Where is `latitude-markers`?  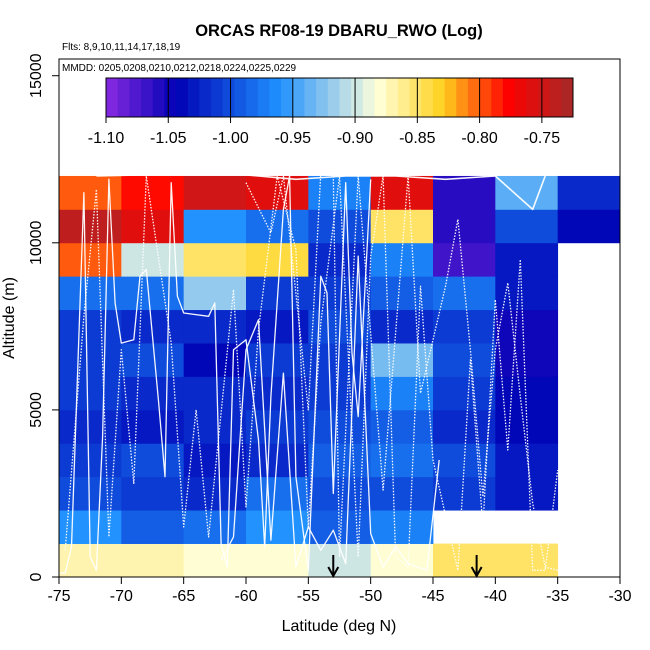
latitude-markers is located at coordinates (405, 567).